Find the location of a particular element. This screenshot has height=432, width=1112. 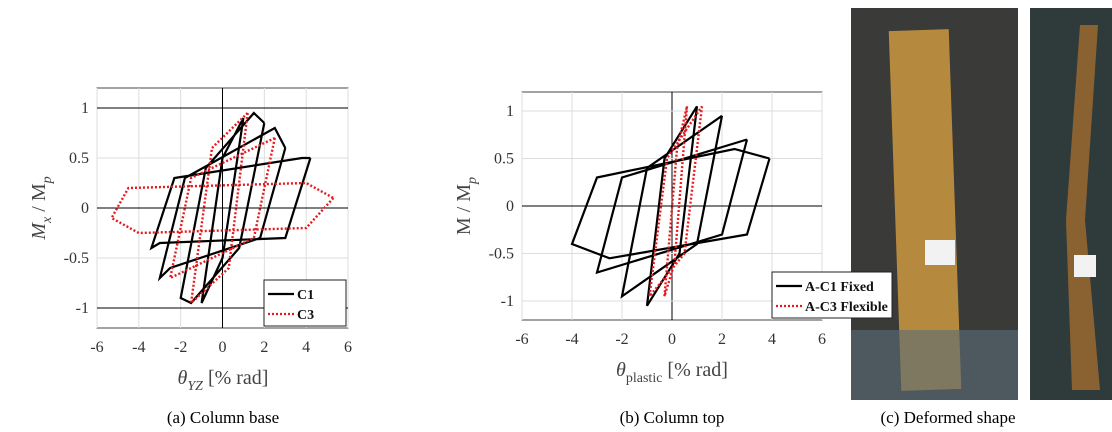

caption: (a) Column base is located at coordinates (223, 417).